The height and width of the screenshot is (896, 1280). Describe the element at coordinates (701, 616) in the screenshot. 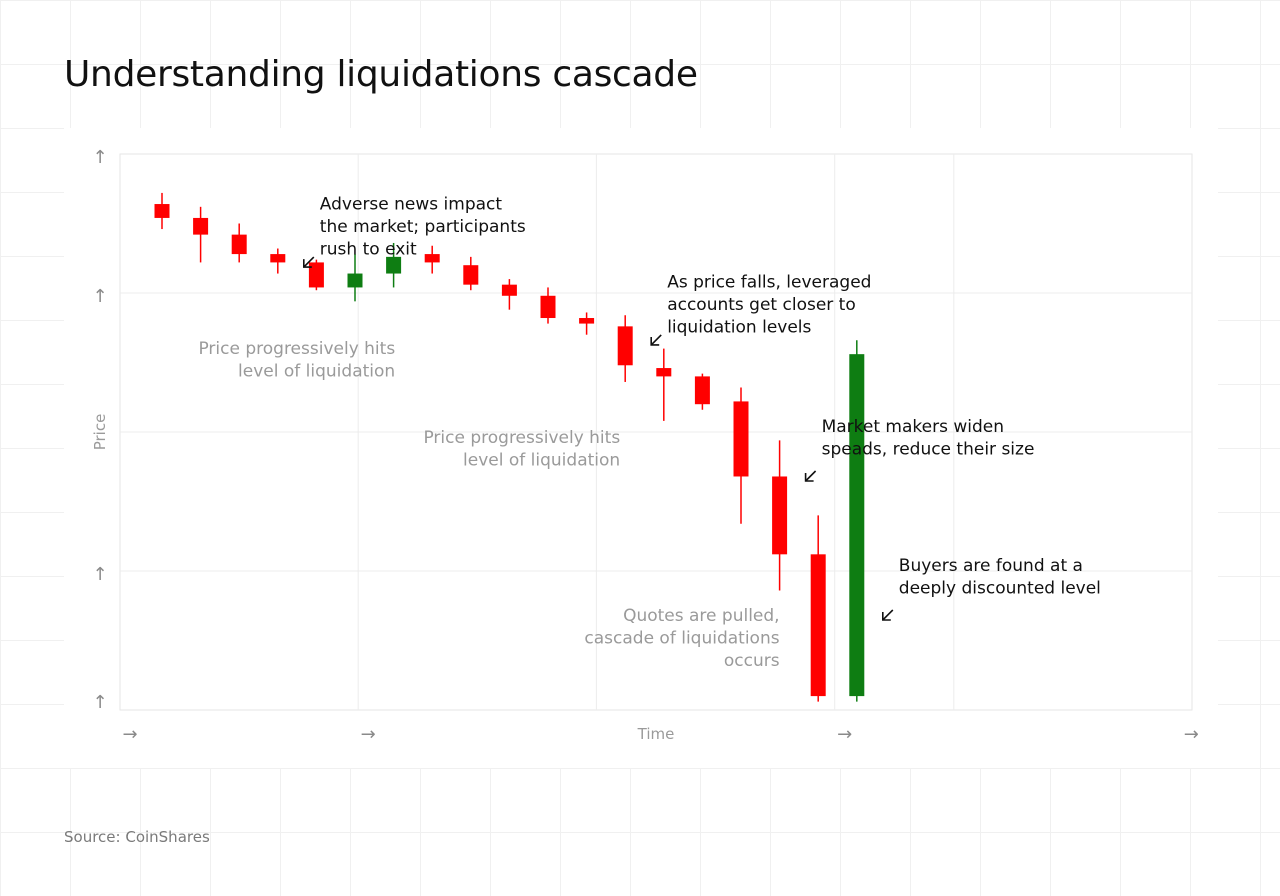

I see `annotation-text: Quotes are pulled,` at that location.